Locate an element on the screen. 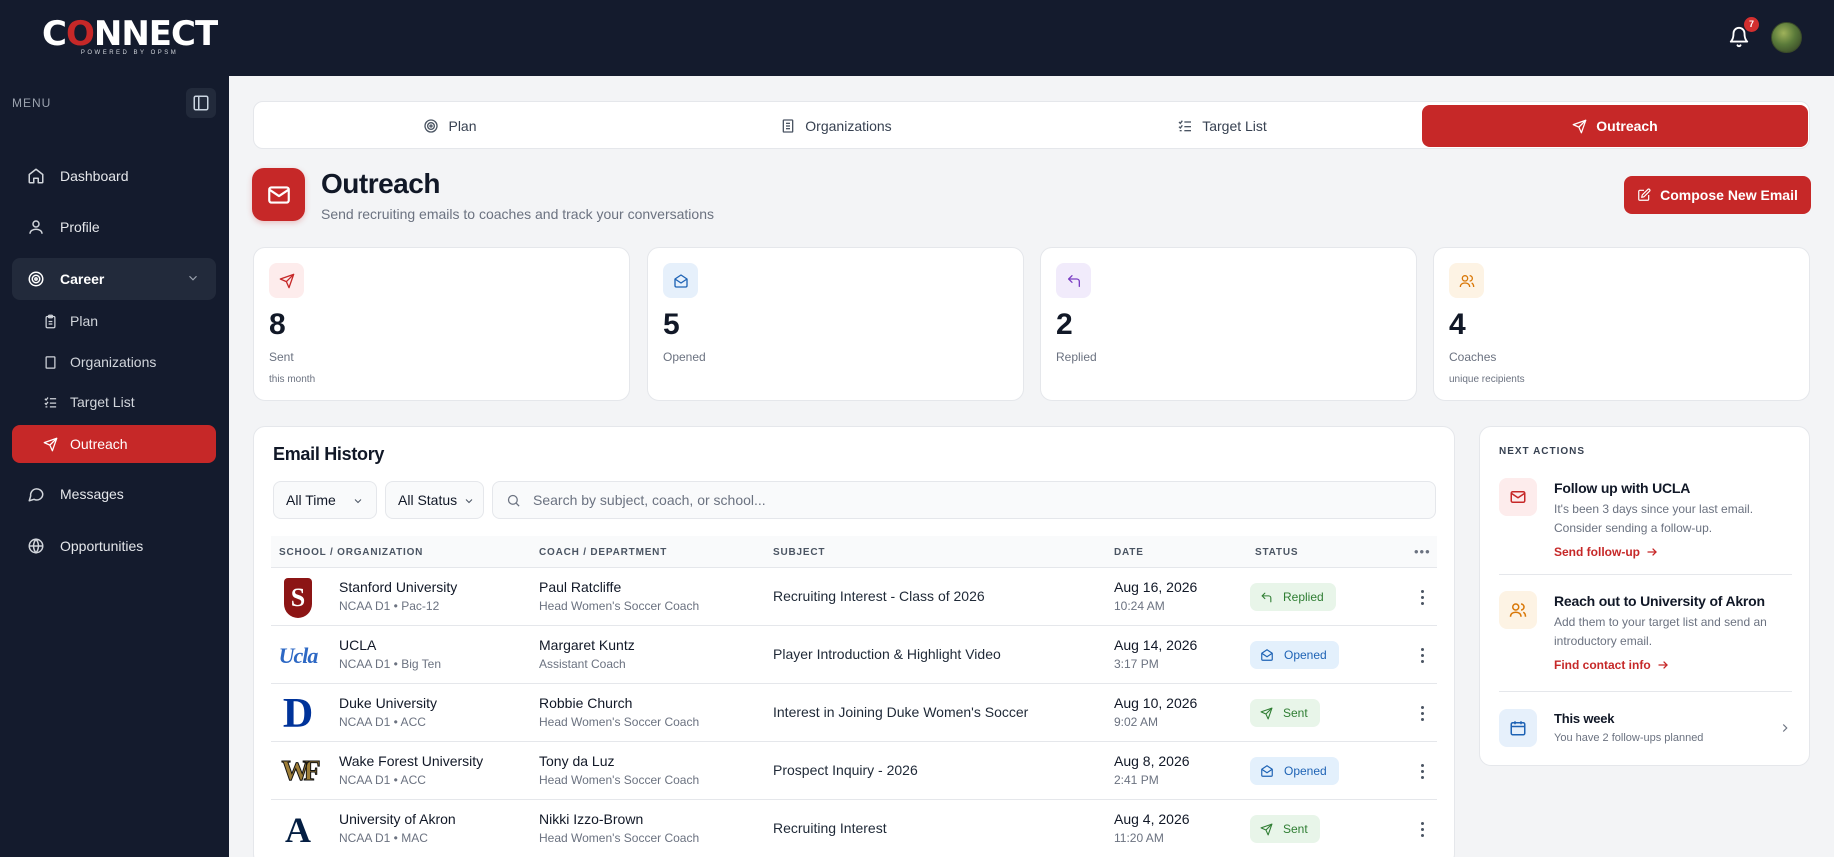 This screenshot has height=857, width=1834. sidebar-subitem-plan: Plan is located at coordinates (114, 321).